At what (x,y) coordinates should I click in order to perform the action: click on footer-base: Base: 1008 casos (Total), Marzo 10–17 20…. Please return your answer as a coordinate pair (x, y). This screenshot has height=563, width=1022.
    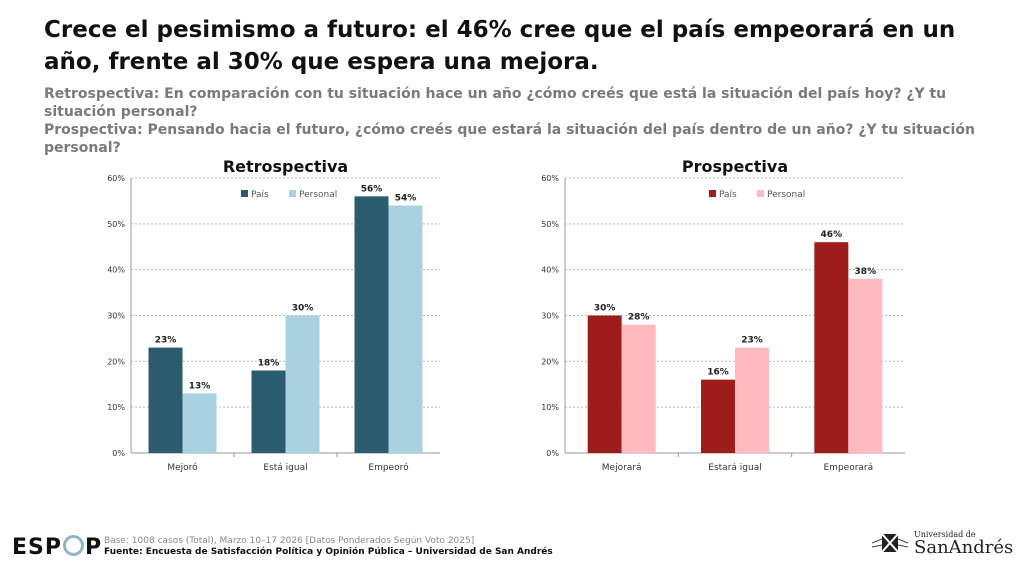
    Looking at the image, I should click on (289, 541).